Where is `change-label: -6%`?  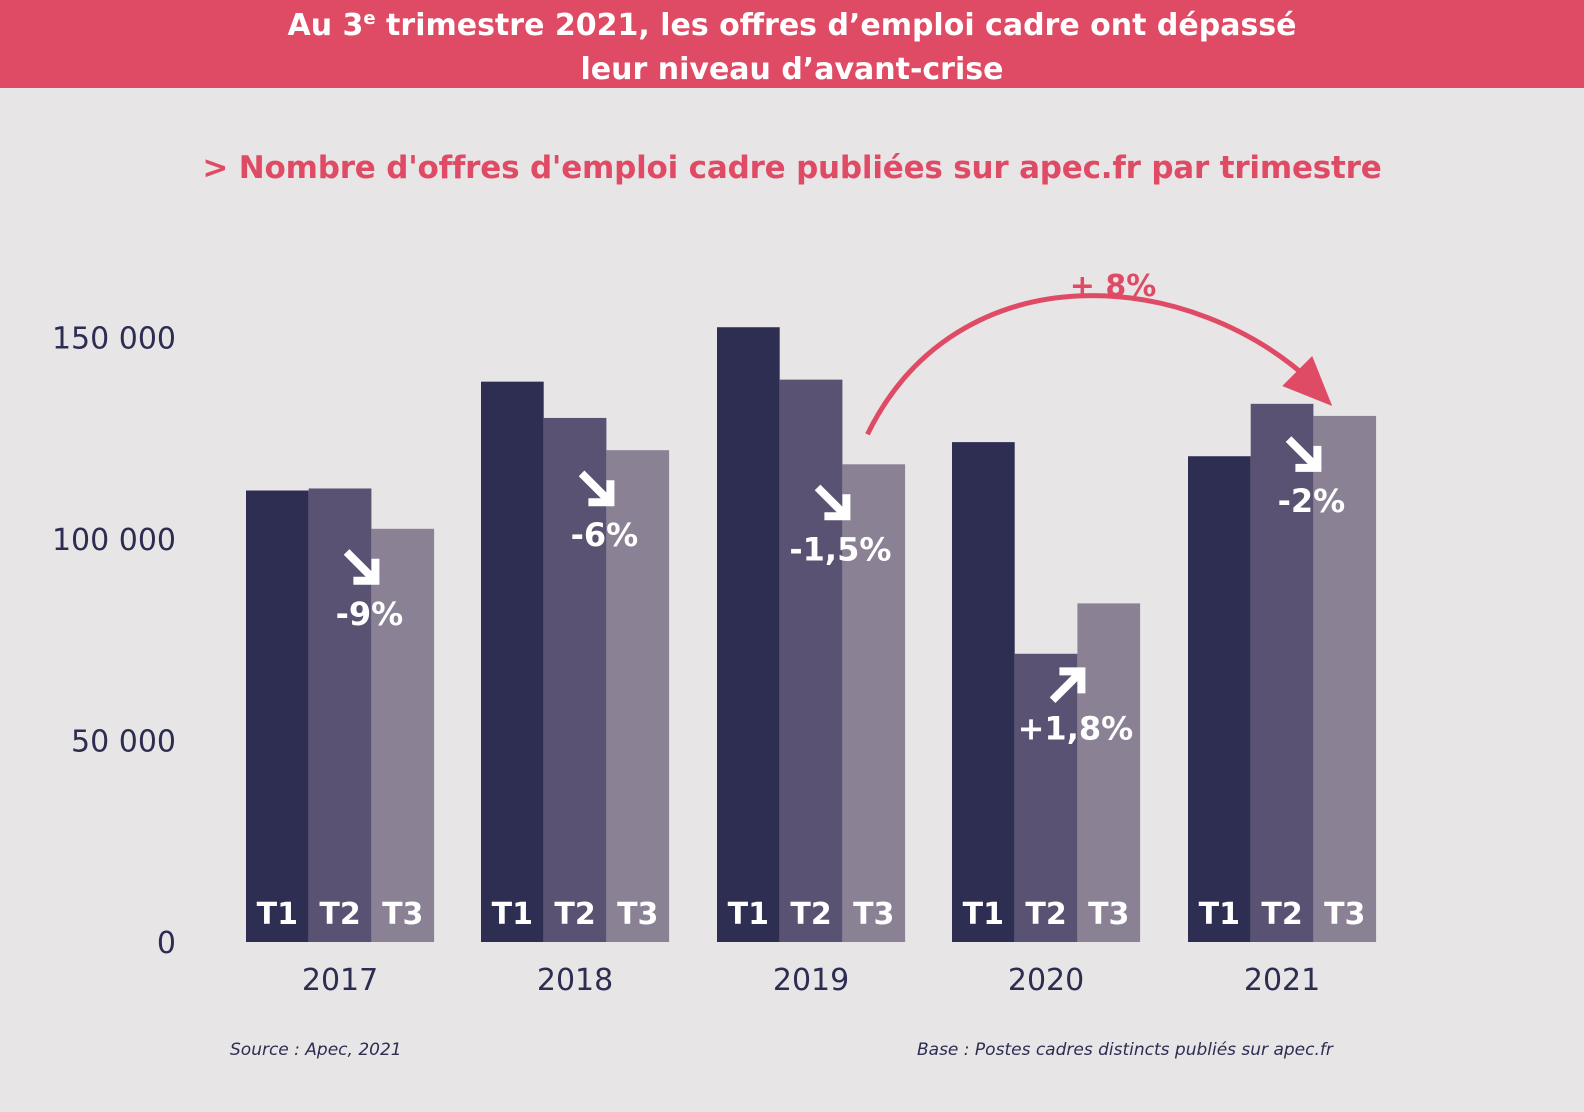 change-label: -6% is located at coordinates (605, 535).